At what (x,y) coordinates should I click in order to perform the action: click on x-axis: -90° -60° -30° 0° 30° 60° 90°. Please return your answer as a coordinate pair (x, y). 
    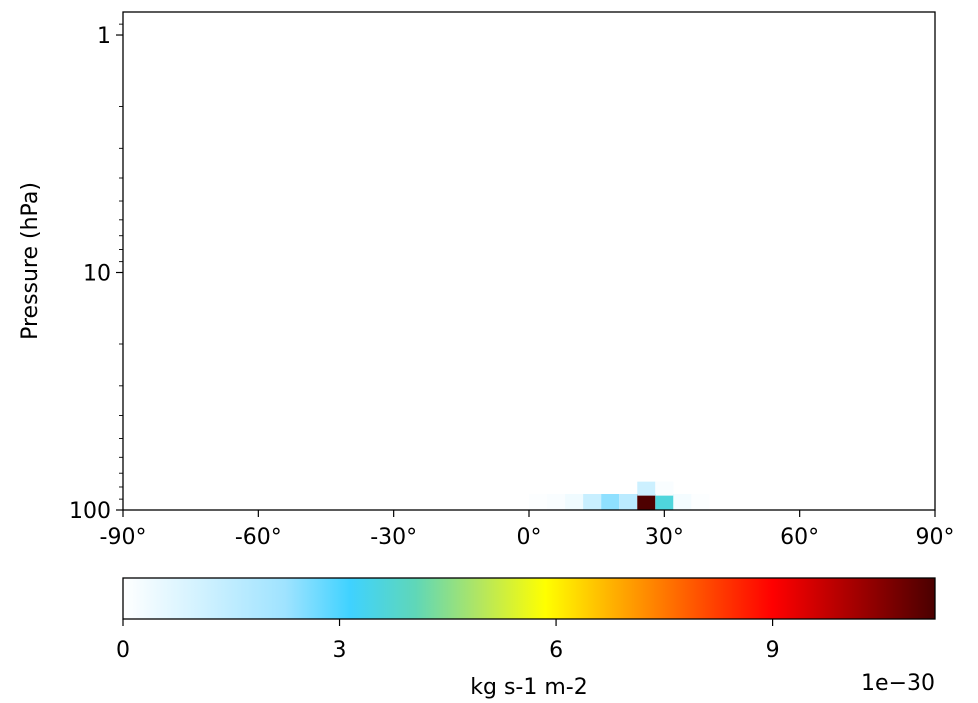
    Looking at the image, I should click on (527, 530).